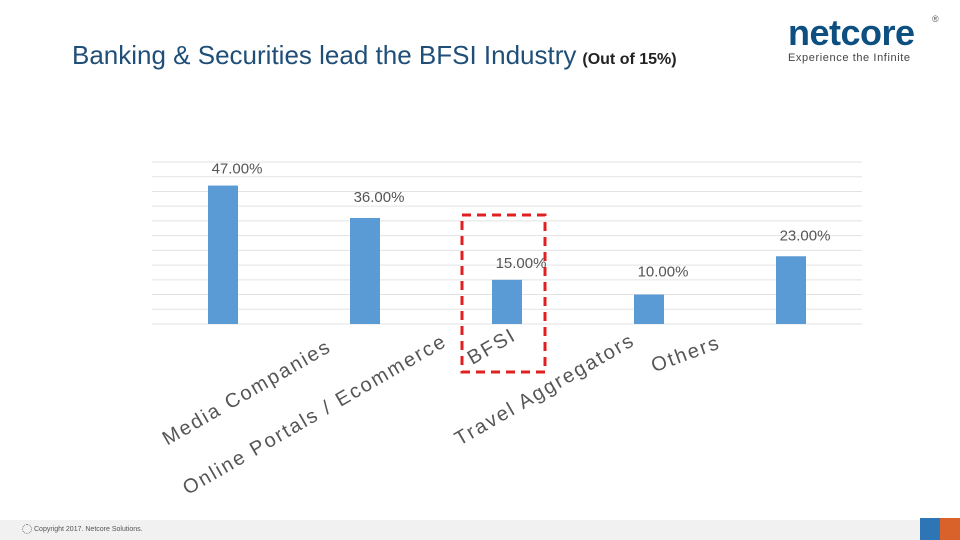  What do you see at coordinates (223, 254) in the screenshot?
I see `bar-media-companies` at bounding box center [223, 254].